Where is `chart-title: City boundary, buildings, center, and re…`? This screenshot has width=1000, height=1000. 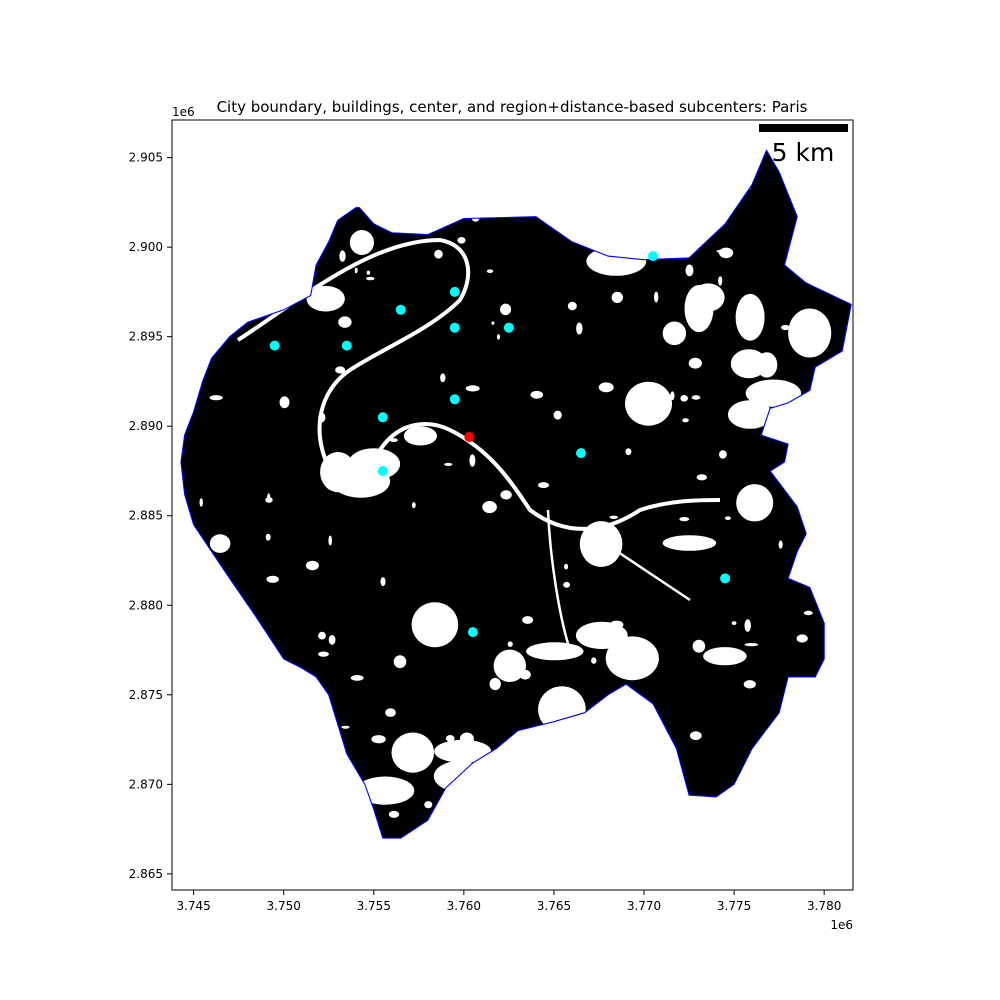
chart-title: City boundary, buildings, center, and re… is located at coordinates (512, 107).